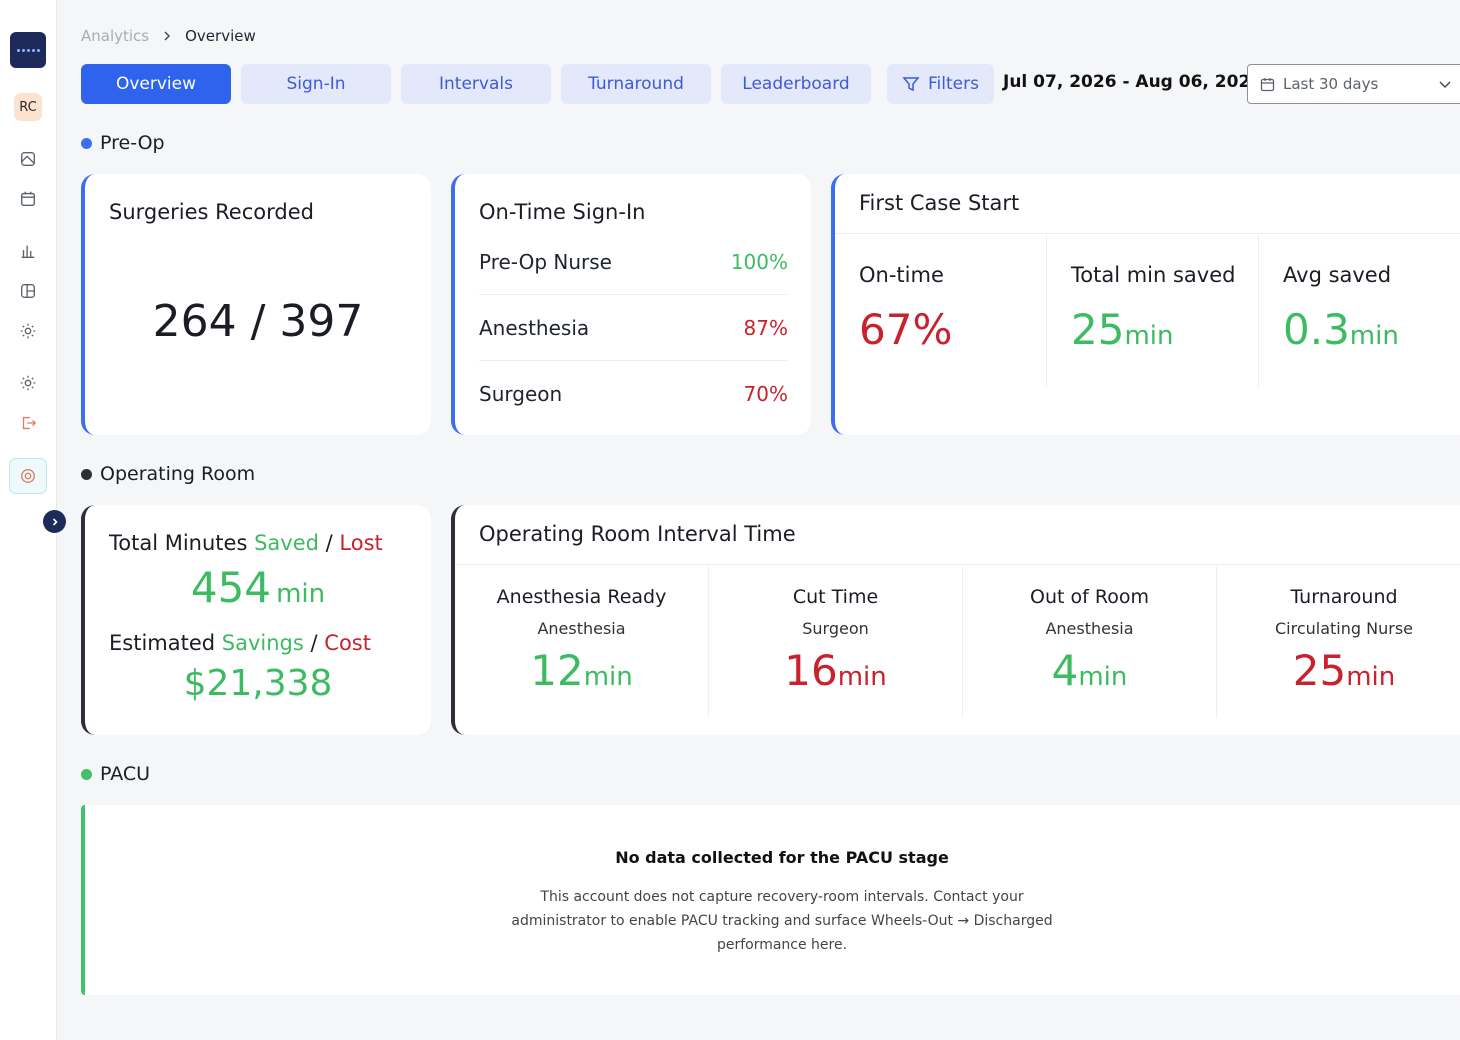  I want to click on tab-leaderboard: Leaderboard, so click(796, 84).